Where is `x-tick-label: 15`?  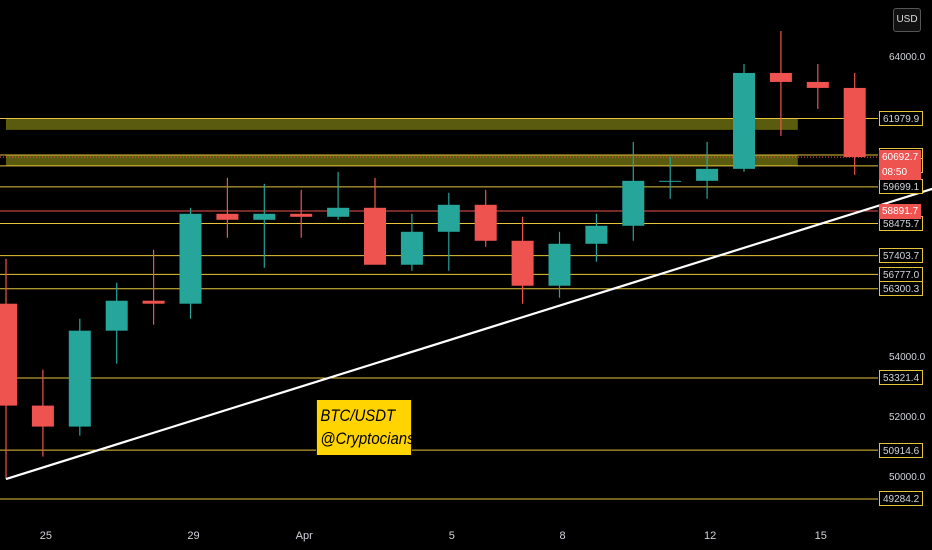
x-tick-label: 15 is located at coordinates (821, 536).